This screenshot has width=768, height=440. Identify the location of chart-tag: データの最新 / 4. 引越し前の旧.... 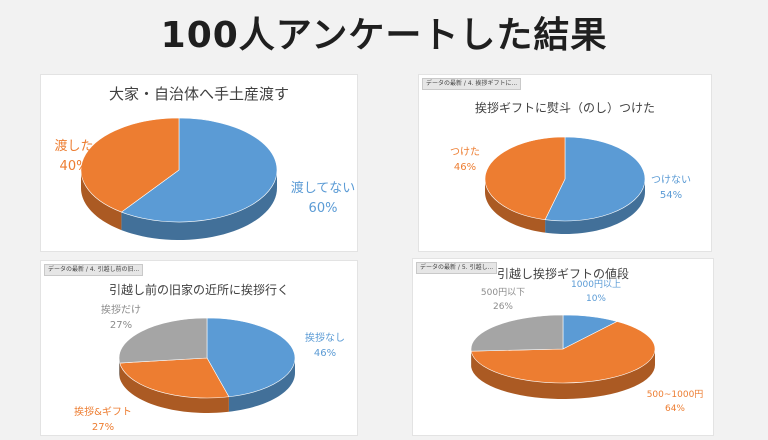
(94, 270).